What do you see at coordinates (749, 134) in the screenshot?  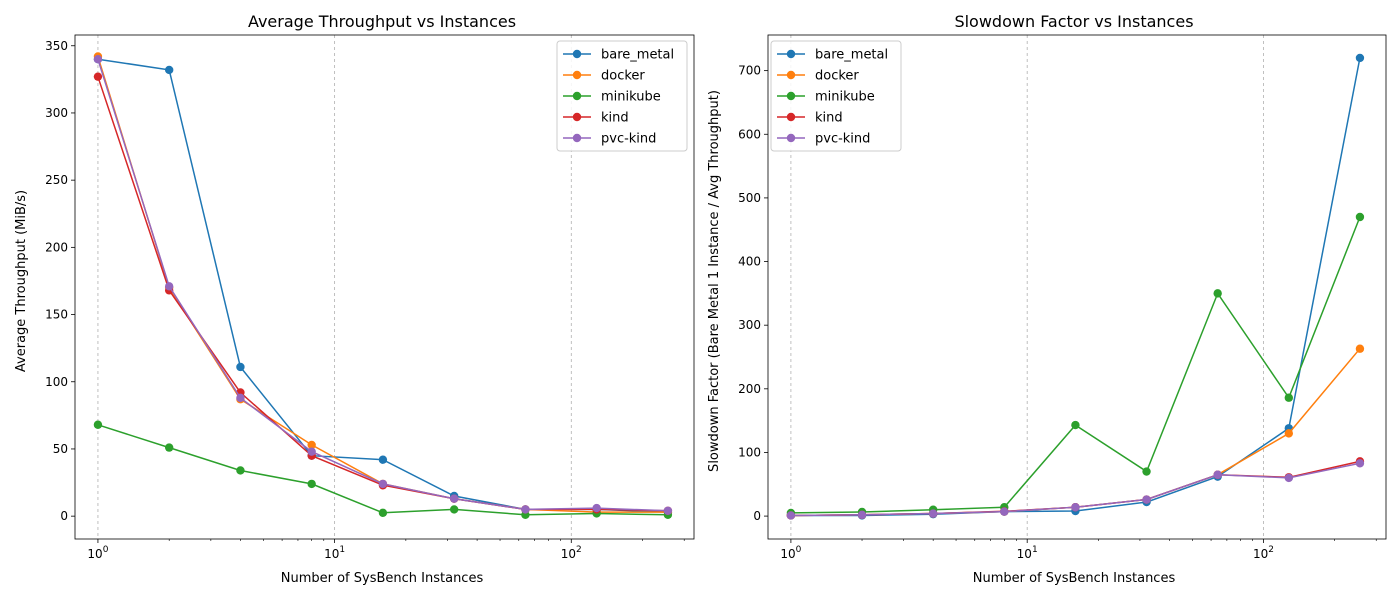 I see `y-tick-label: 600` at bounding box center [749, 134].